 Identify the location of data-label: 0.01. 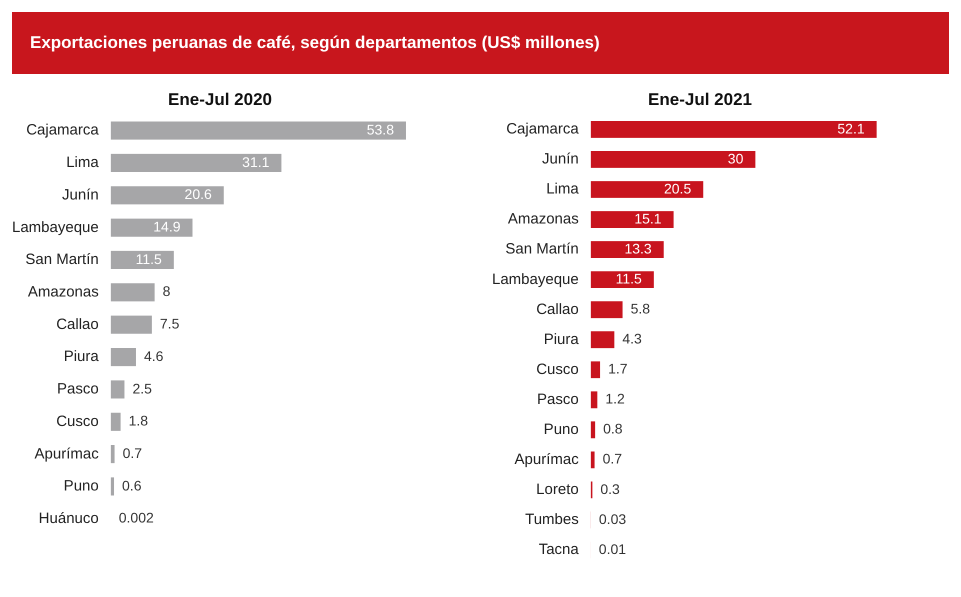
(612, 548).